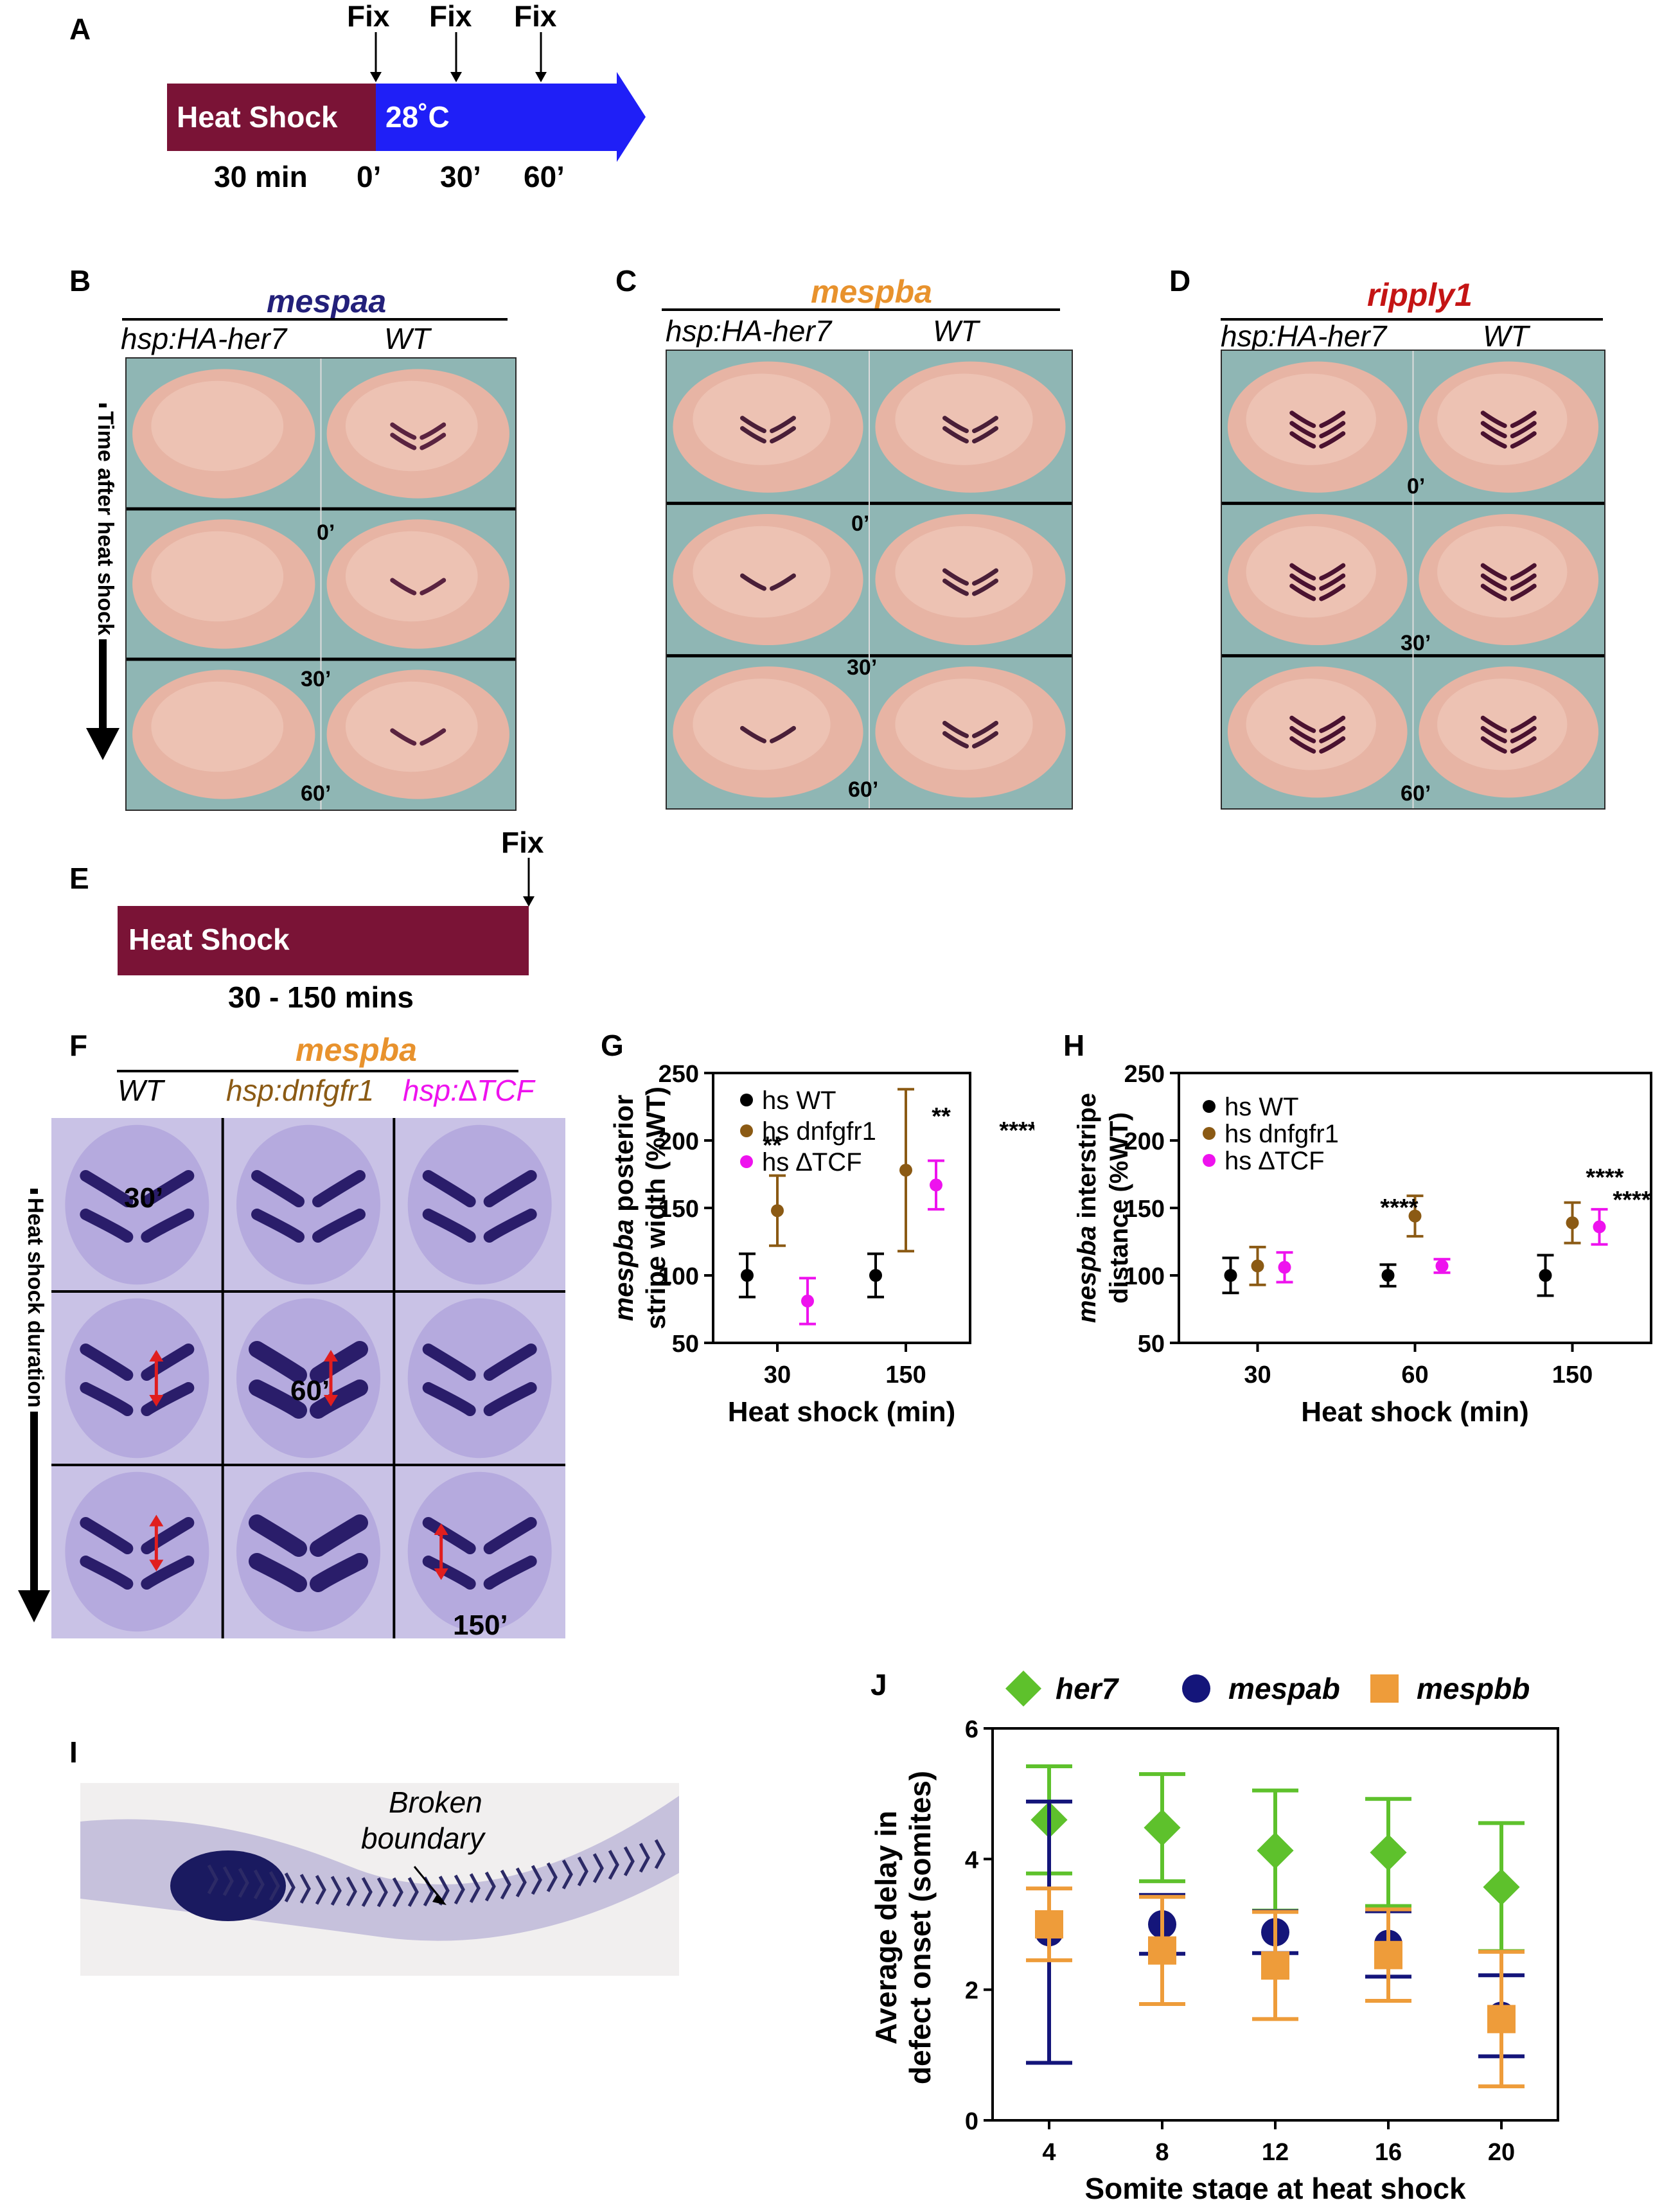  I want to click on panel-f-col-wt: WT, so click(141, 1090).